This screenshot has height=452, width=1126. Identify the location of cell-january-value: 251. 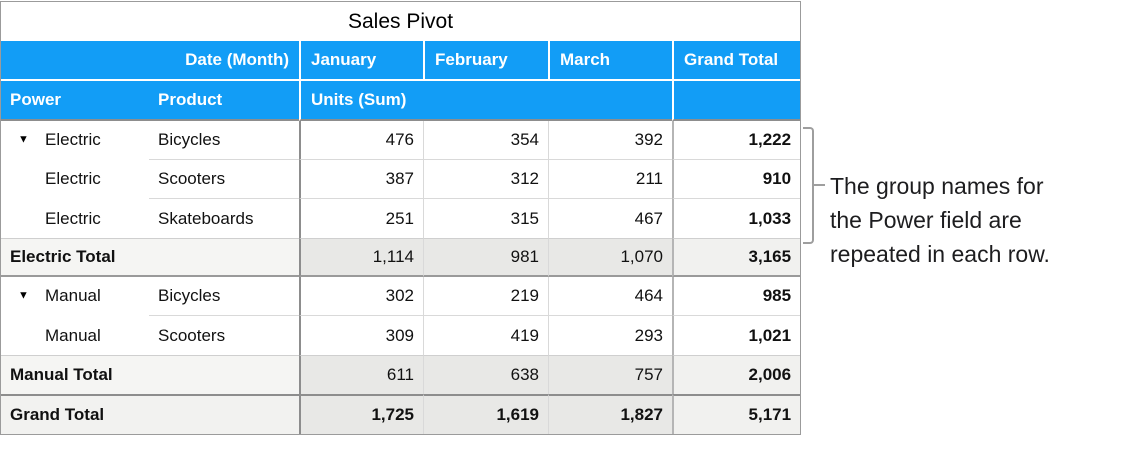
(361, 218).